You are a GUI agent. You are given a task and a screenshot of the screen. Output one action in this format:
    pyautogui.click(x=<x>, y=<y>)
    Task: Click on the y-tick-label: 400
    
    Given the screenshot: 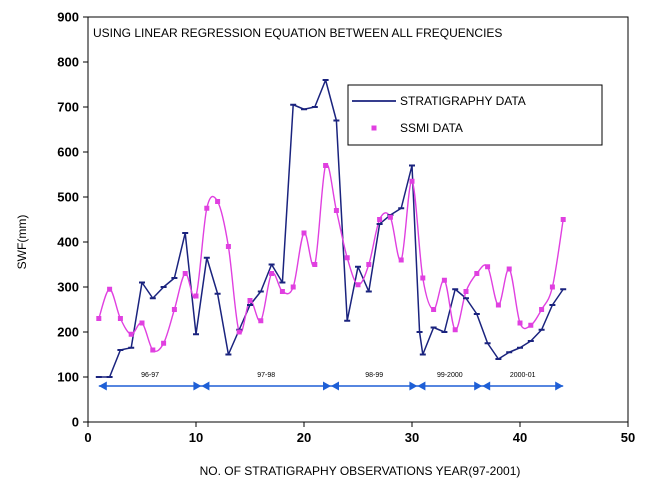 What is the action you would take?
    pyautogui.click(x=68, y=242)
    